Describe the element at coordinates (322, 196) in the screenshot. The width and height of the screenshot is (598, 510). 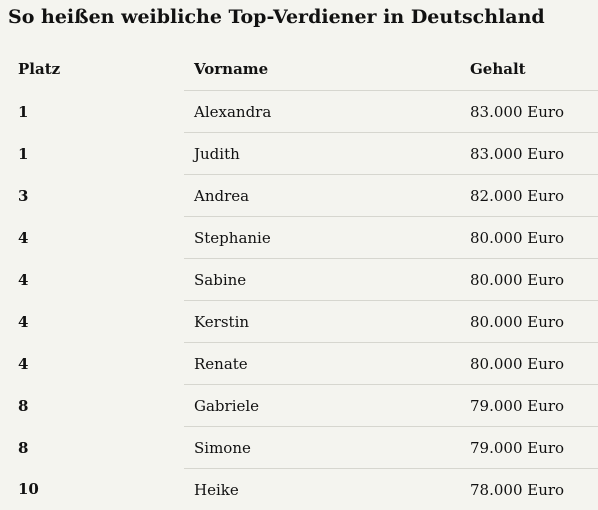
I see `name-cell: Andrea` at that location.